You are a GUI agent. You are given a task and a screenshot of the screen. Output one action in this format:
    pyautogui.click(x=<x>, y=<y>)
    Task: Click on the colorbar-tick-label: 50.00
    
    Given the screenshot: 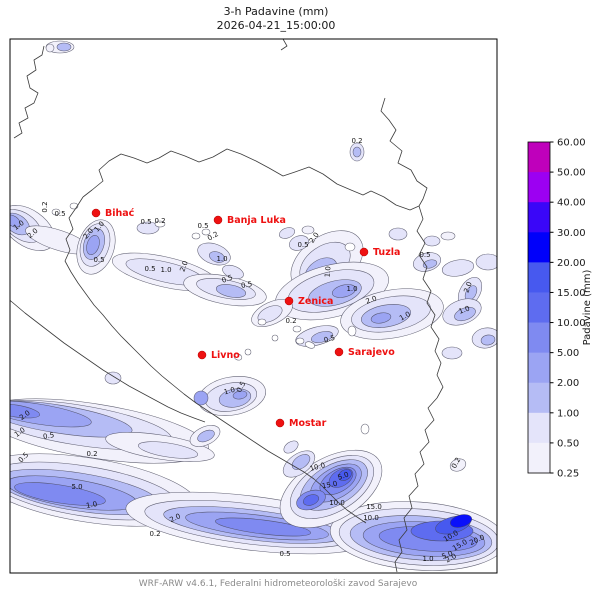 What is the action you would take?
    pyautogui.click(x=571, y=173)
    